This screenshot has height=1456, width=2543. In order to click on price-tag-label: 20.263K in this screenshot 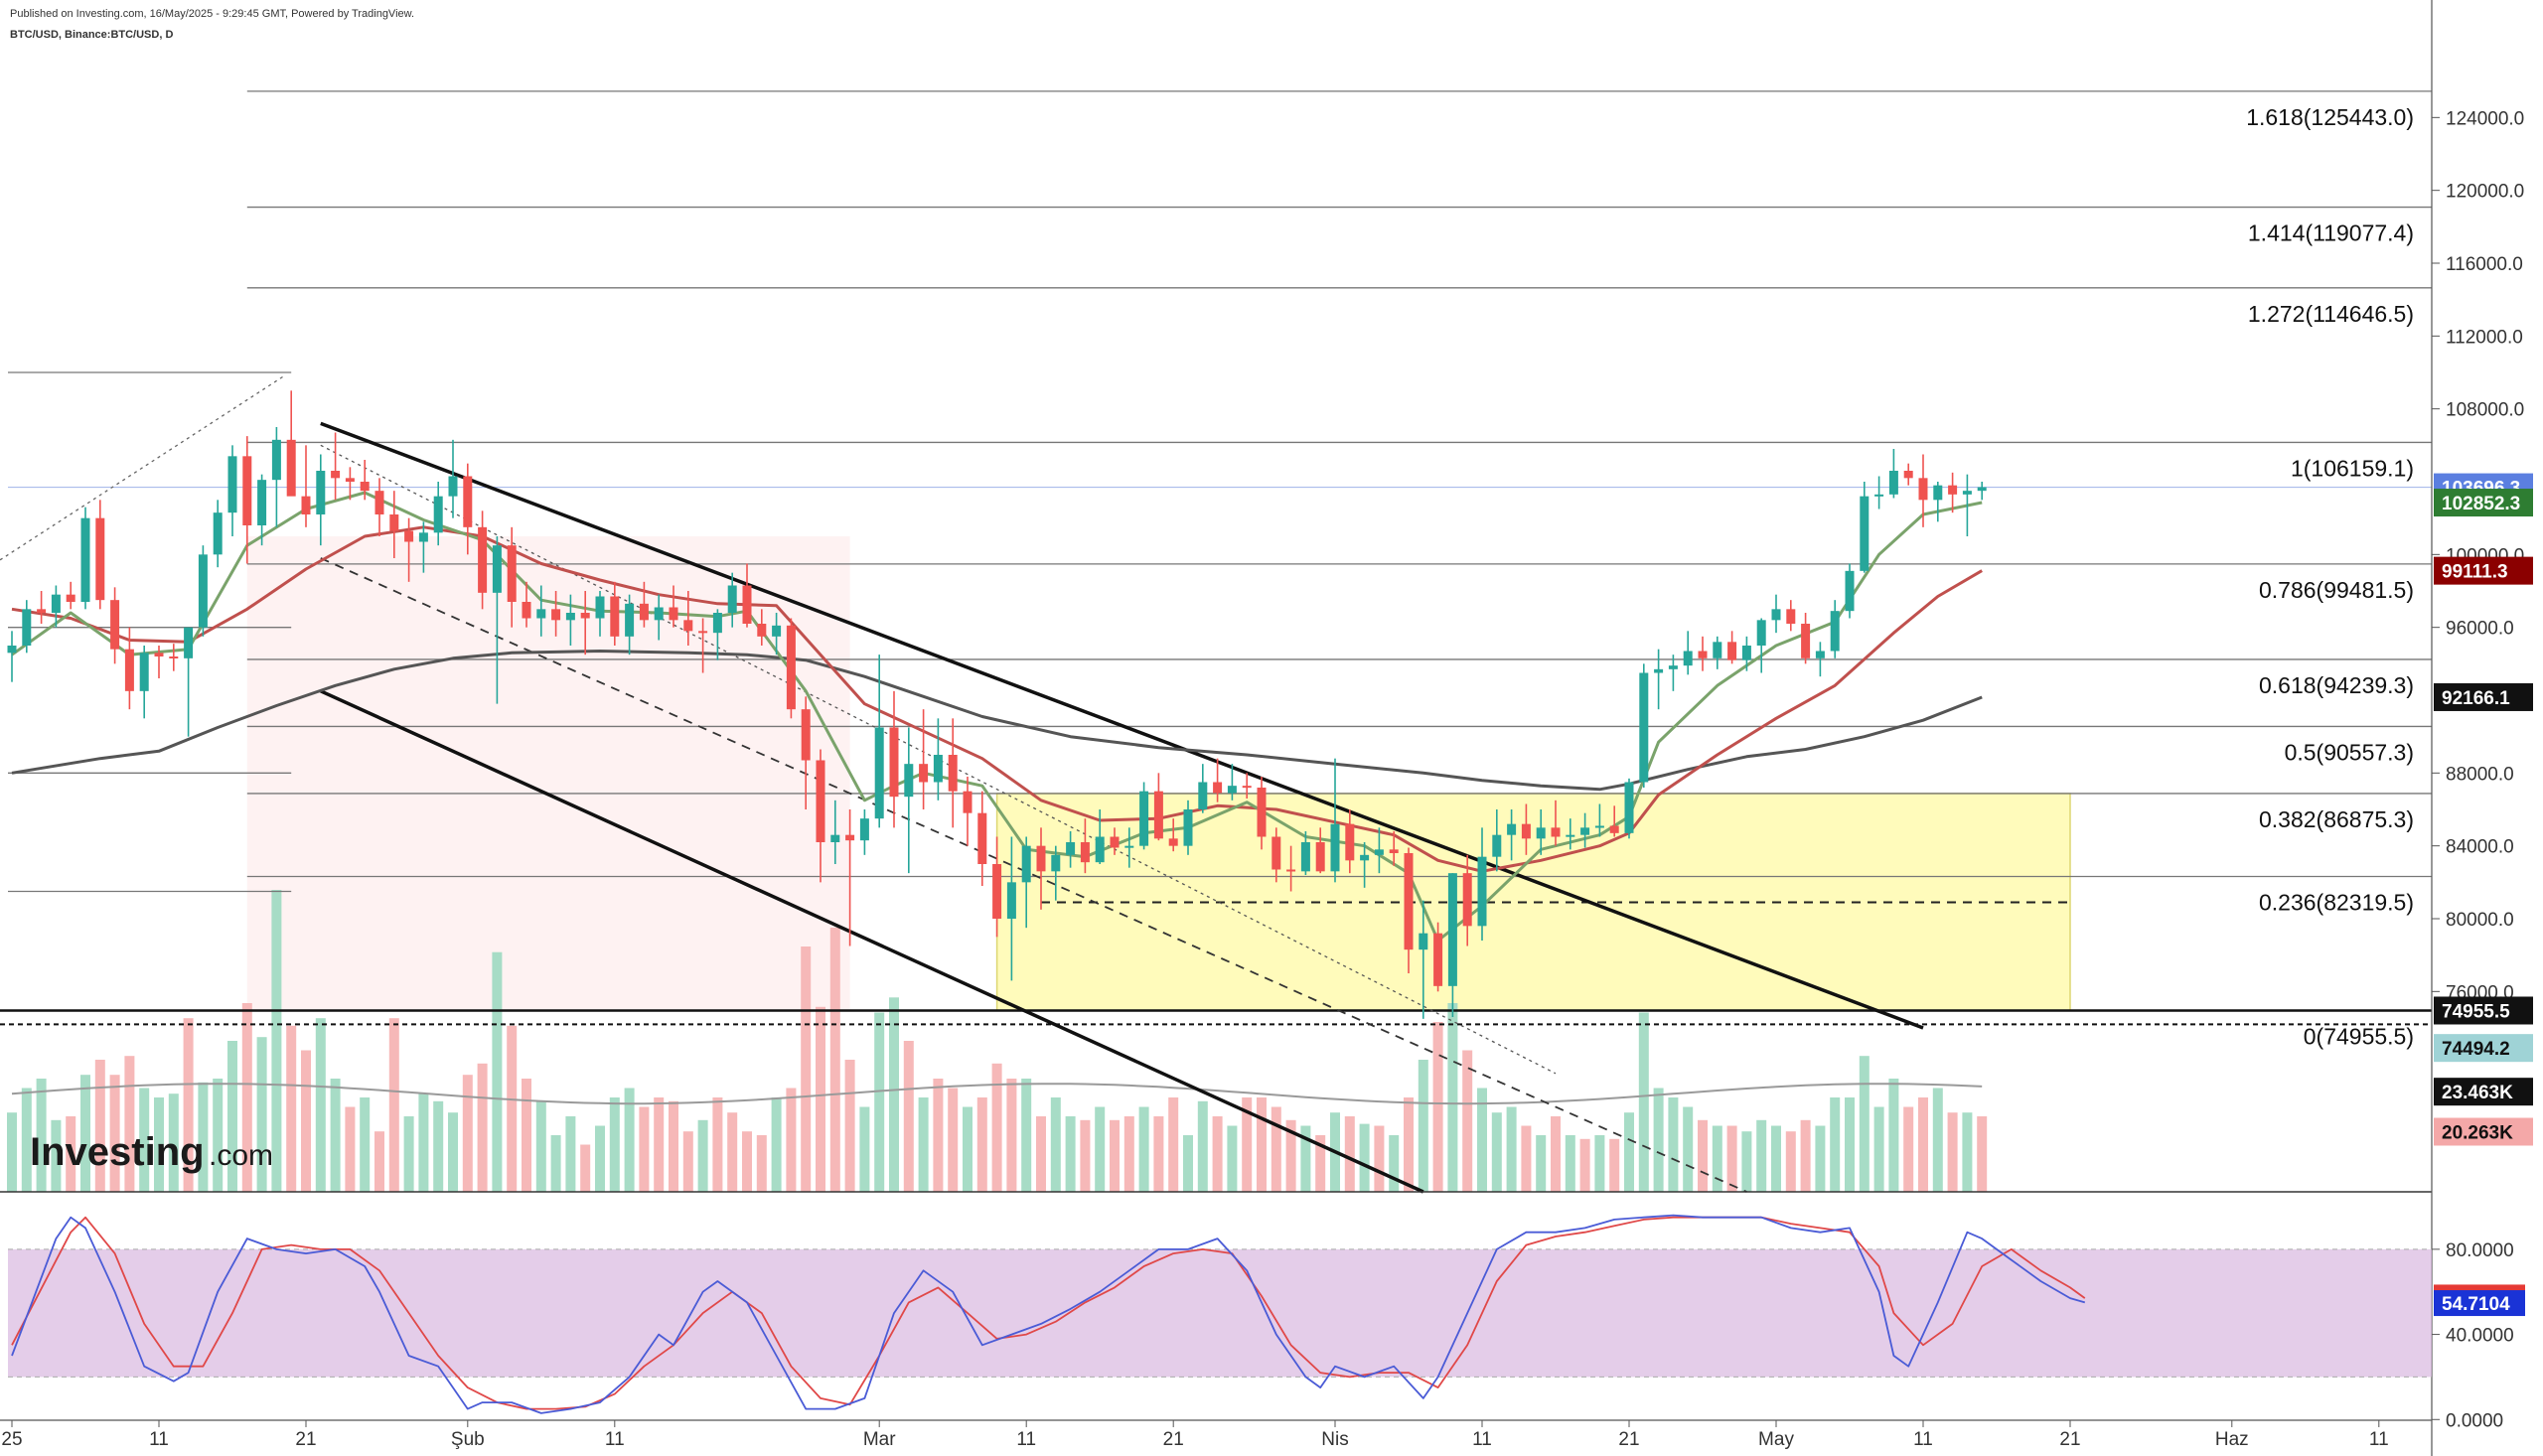, I will do `click(2477, 1133)`.